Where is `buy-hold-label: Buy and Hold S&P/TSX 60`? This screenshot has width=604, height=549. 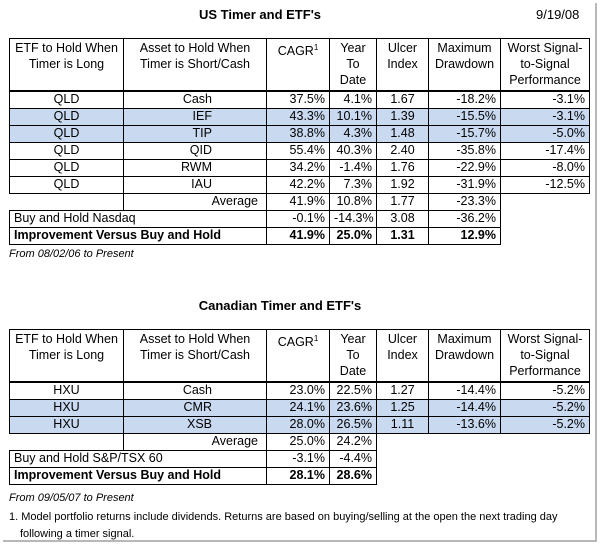 buy-hold-label: Buy and Hold S&P/TSX 60 is located at coordinates (138, 458).